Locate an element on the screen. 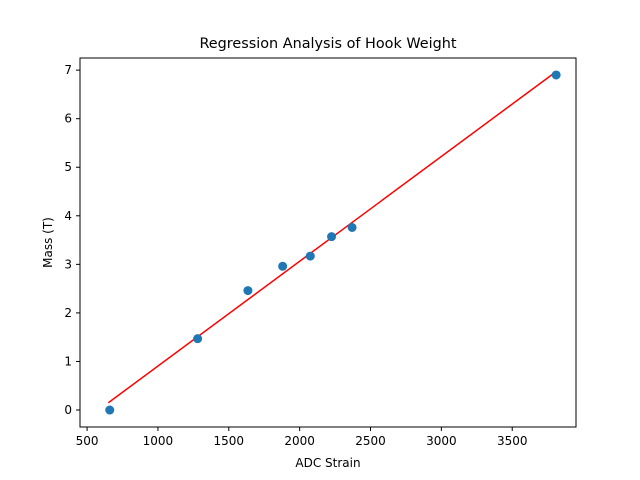  y-tick-label: 1 is located at coordinates (68, 361).